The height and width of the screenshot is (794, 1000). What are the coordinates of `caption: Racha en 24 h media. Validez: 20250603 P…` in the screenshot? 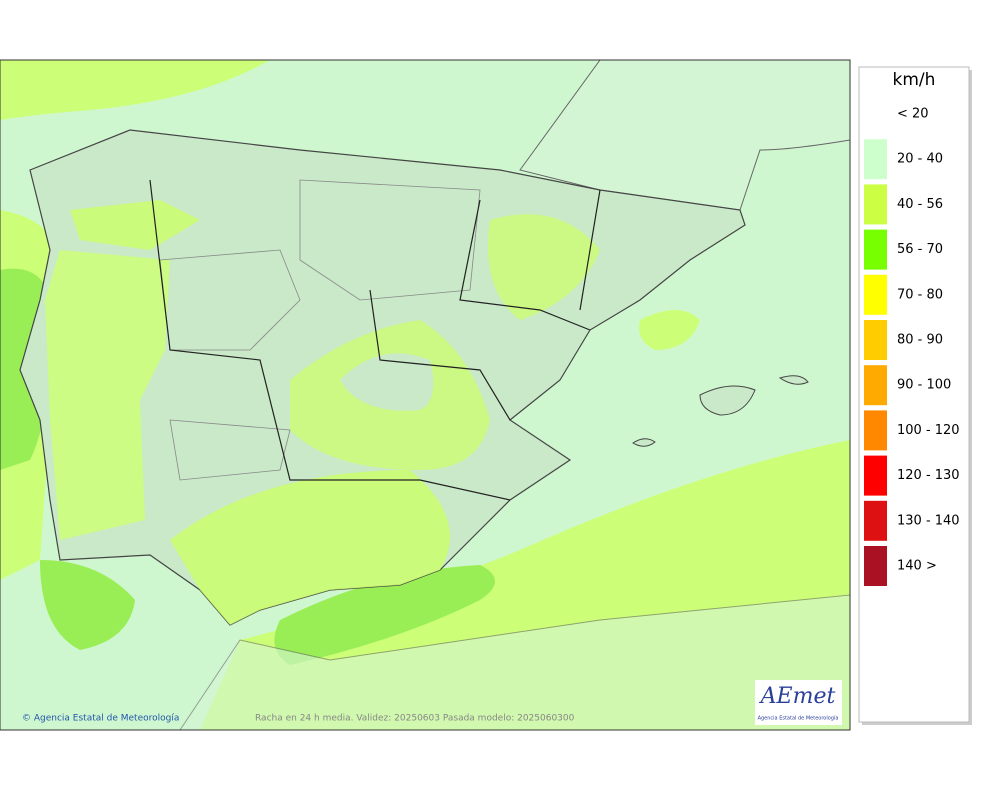 It's located at (415, 719).